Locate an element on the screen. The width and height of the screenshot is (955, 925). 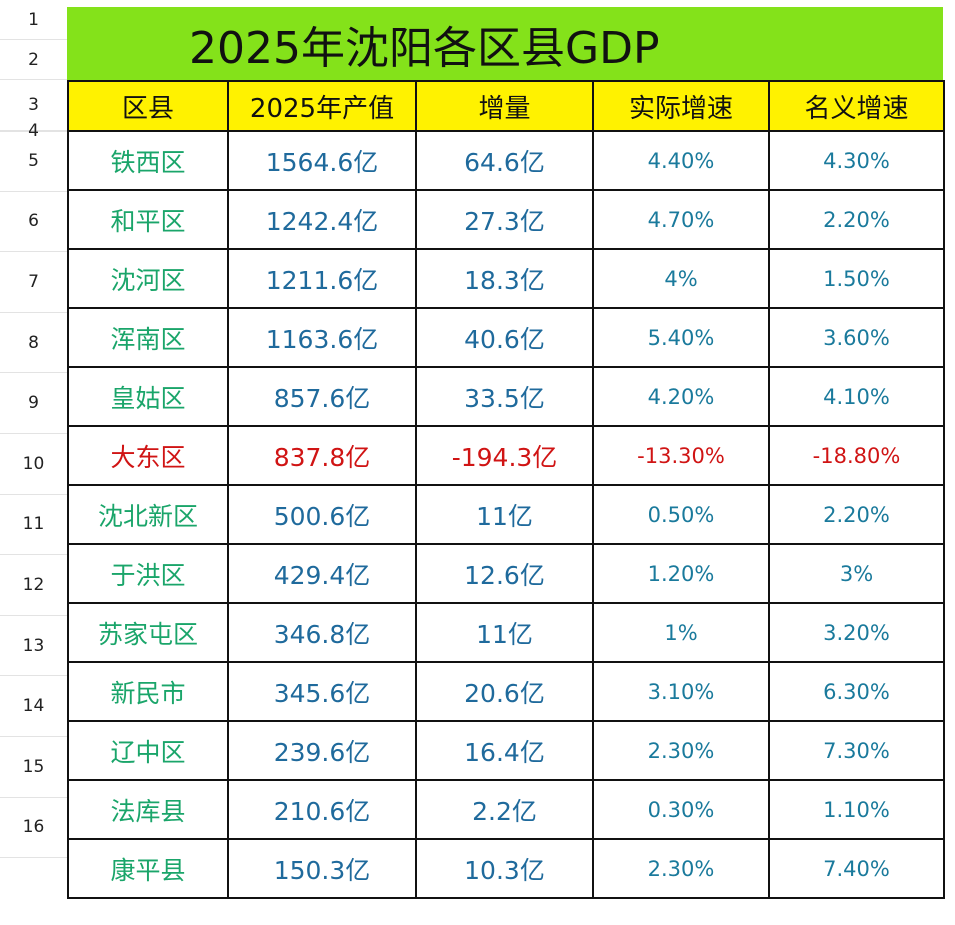
table-cell: 20.6亿 is located at coordinates (504, 691).